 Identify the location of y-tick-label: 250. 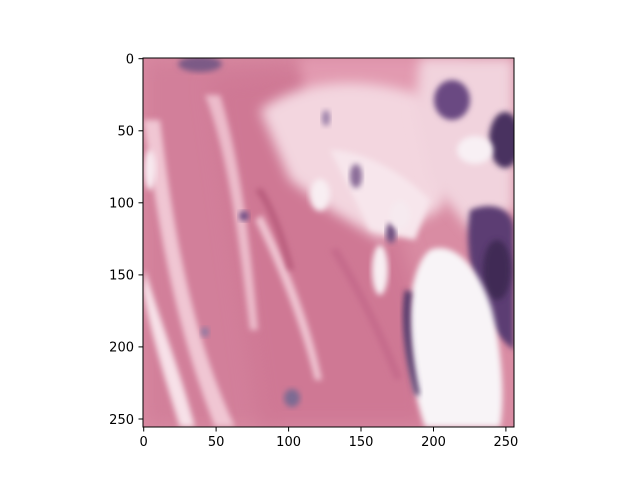
(121, 420).